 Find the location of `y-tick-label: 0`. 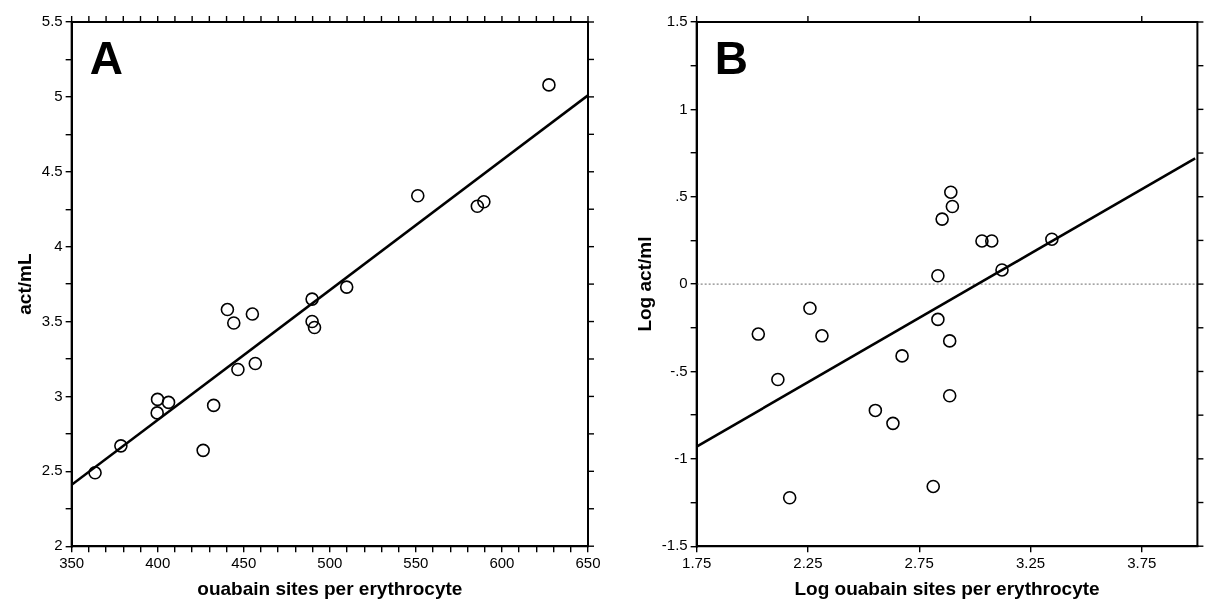

y-tick-label: 0 is located at coordinates (683, 283).